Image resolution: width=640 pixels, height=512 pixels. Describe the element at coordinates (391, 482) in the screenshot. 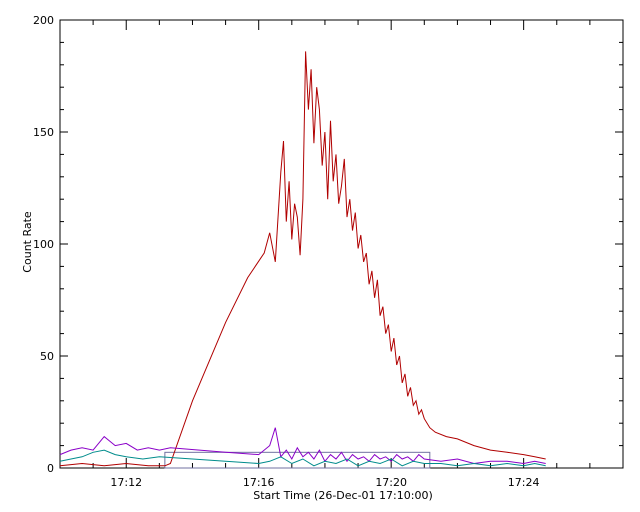

I see `x-tick-label: 17:20` at that location.